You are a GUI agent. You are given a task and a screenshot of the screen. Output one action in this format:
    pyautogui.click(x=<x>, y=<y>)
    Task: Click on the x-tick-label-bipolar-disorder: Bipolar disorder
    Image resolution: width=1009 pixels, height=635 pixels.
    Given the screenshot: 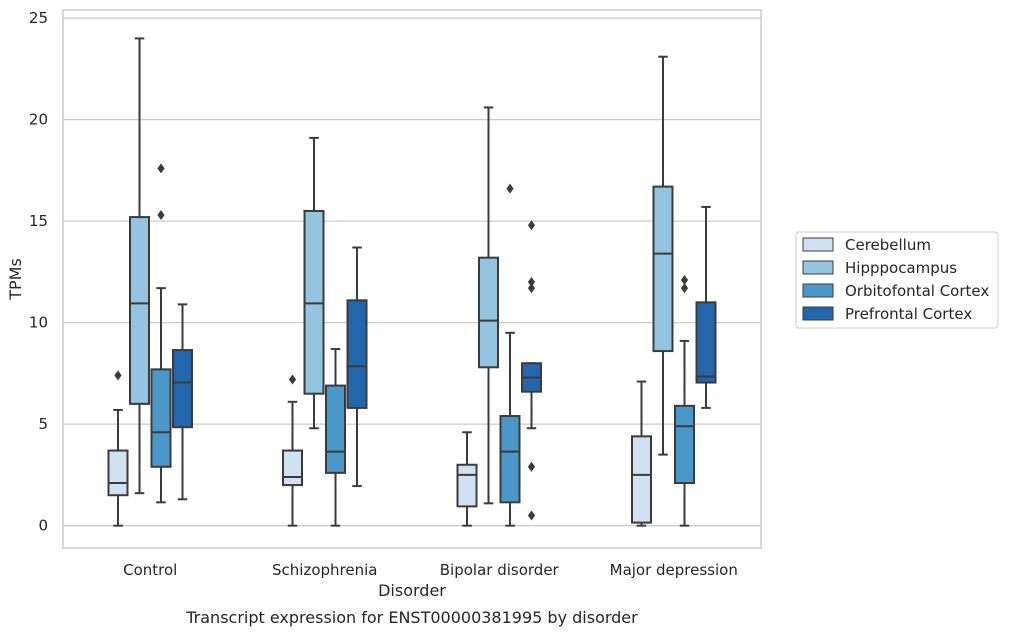 What is the action you would take?
    pyautogui.click(x=500, y=570)
    